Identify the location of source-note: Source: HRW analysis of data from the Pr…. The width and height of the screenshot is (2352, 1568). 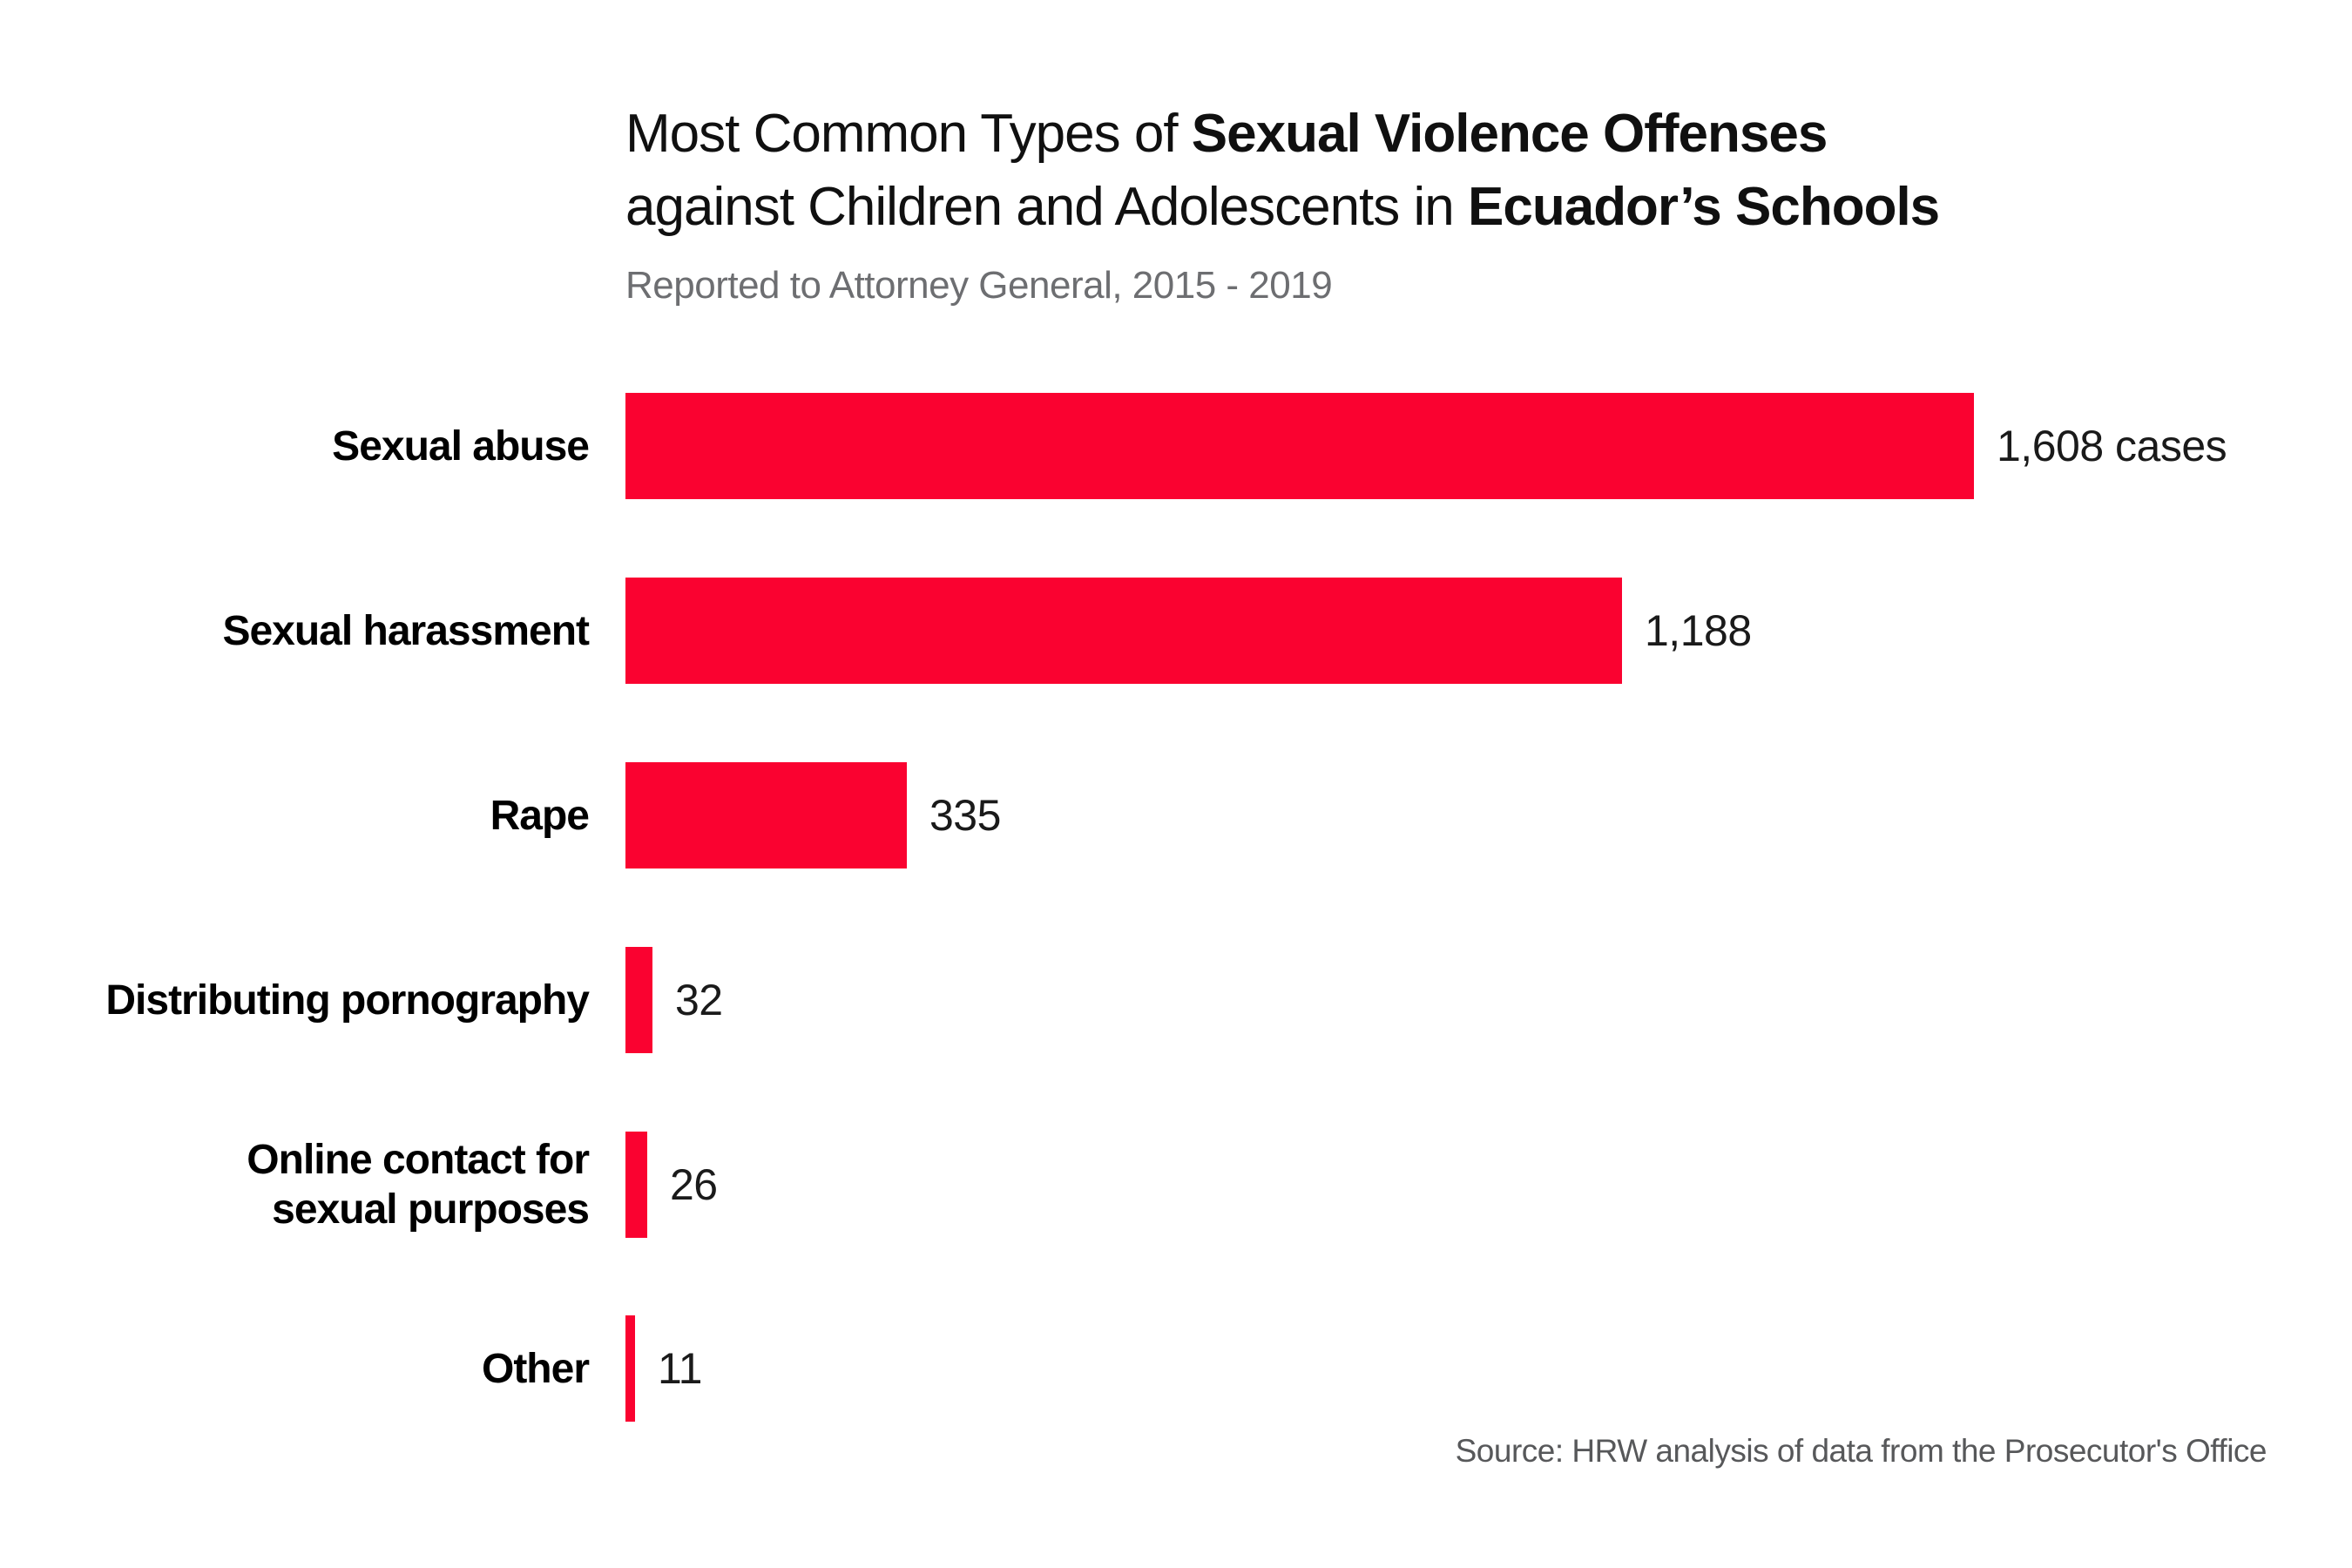
(1861, 1451).